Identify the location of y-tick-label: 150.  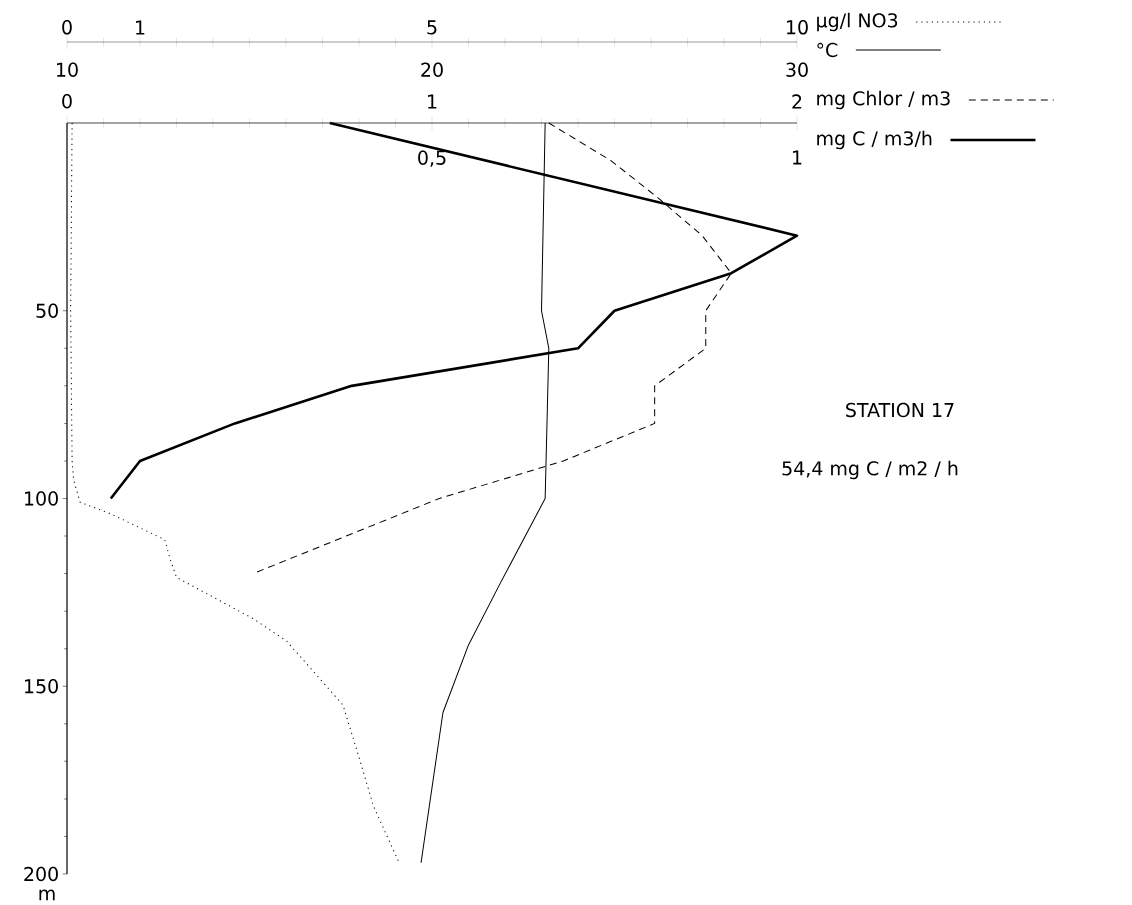
(41, 686).